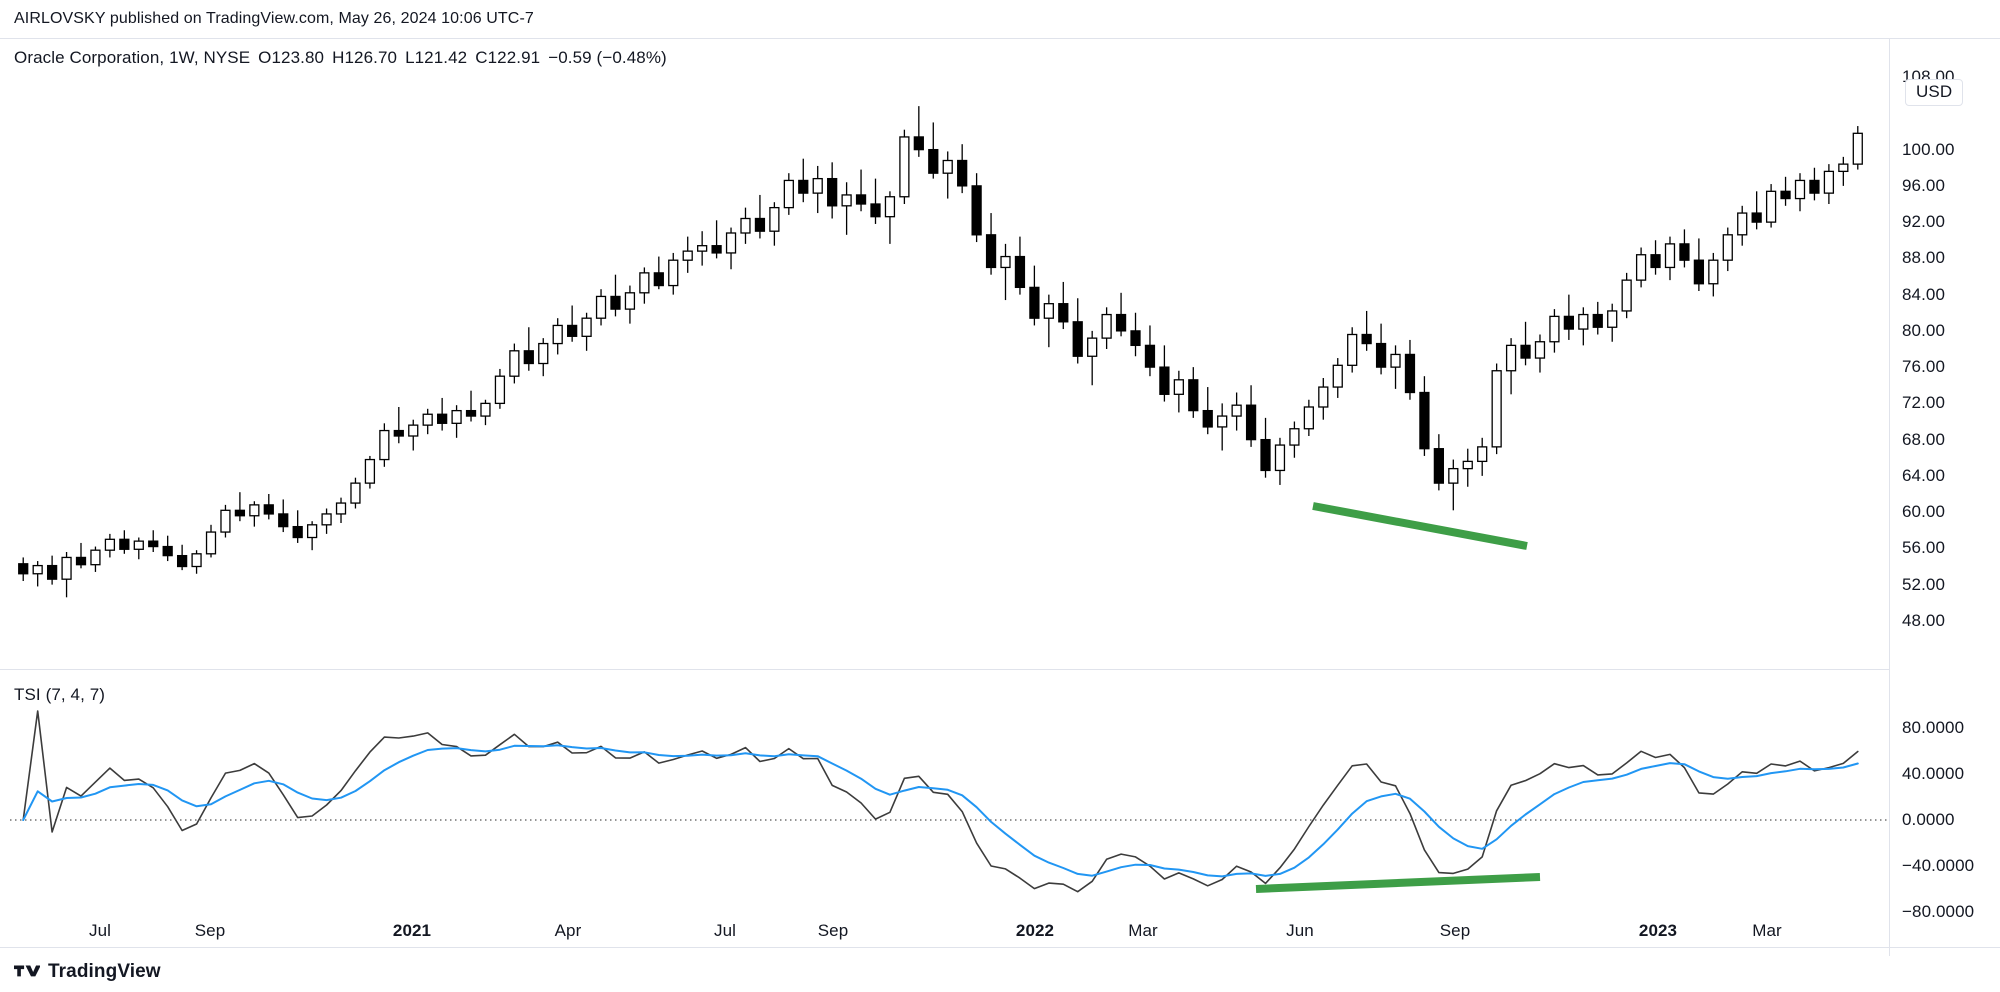  What do you see at coordinates (1938, 911) in the screenshot?
I see `tsi-axis-label: −80.0000` at bounding box center [1938, 911].